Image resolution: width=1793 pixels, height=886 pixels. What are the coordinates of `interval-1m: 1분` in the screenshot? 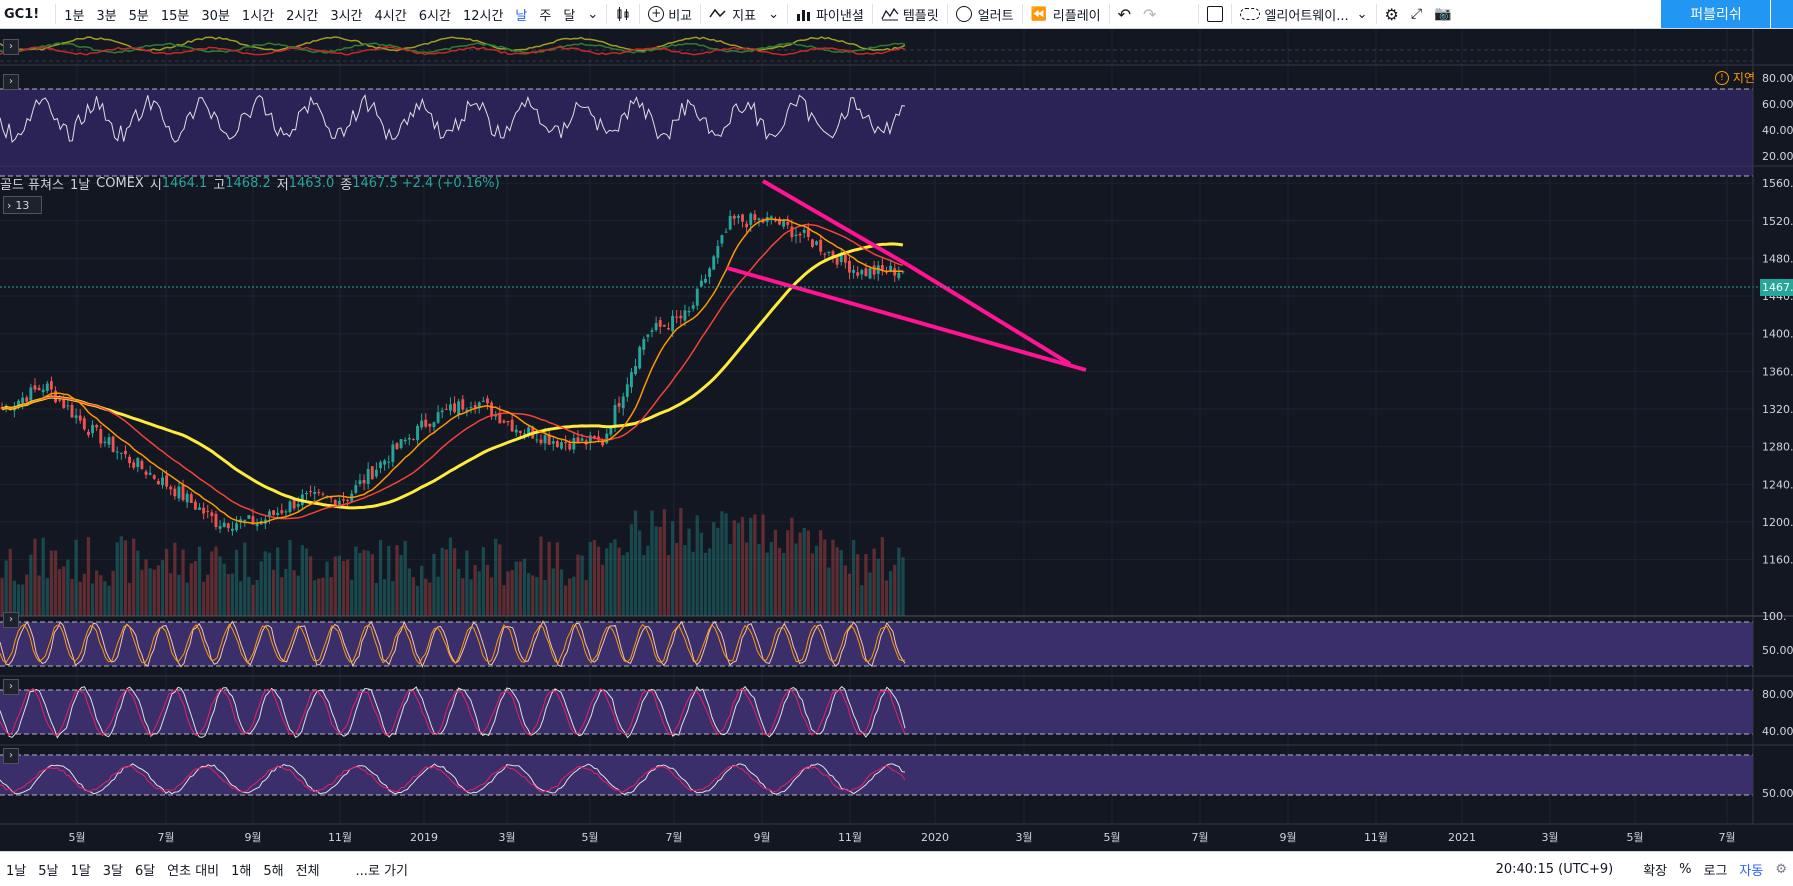 It's located at (74, 16).